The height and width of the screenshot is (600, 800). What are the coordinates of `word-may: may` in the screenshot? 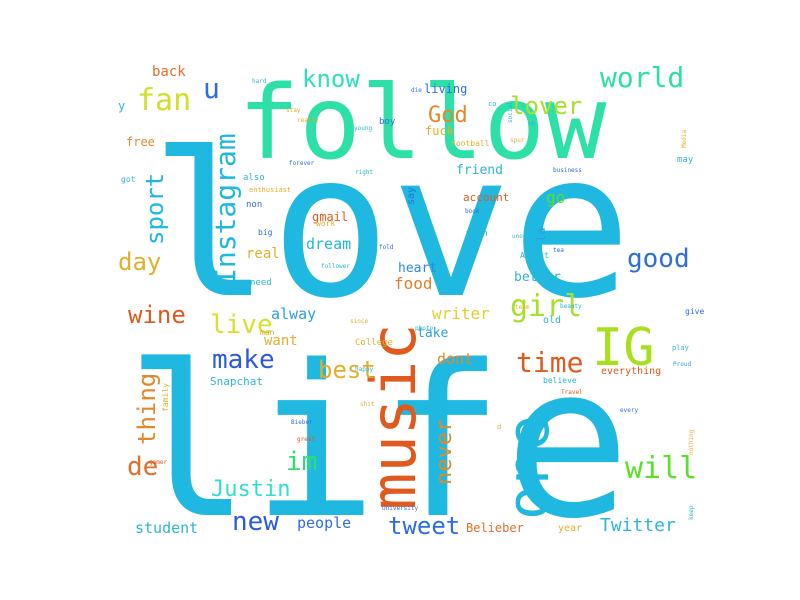 It's located at (685, 160).